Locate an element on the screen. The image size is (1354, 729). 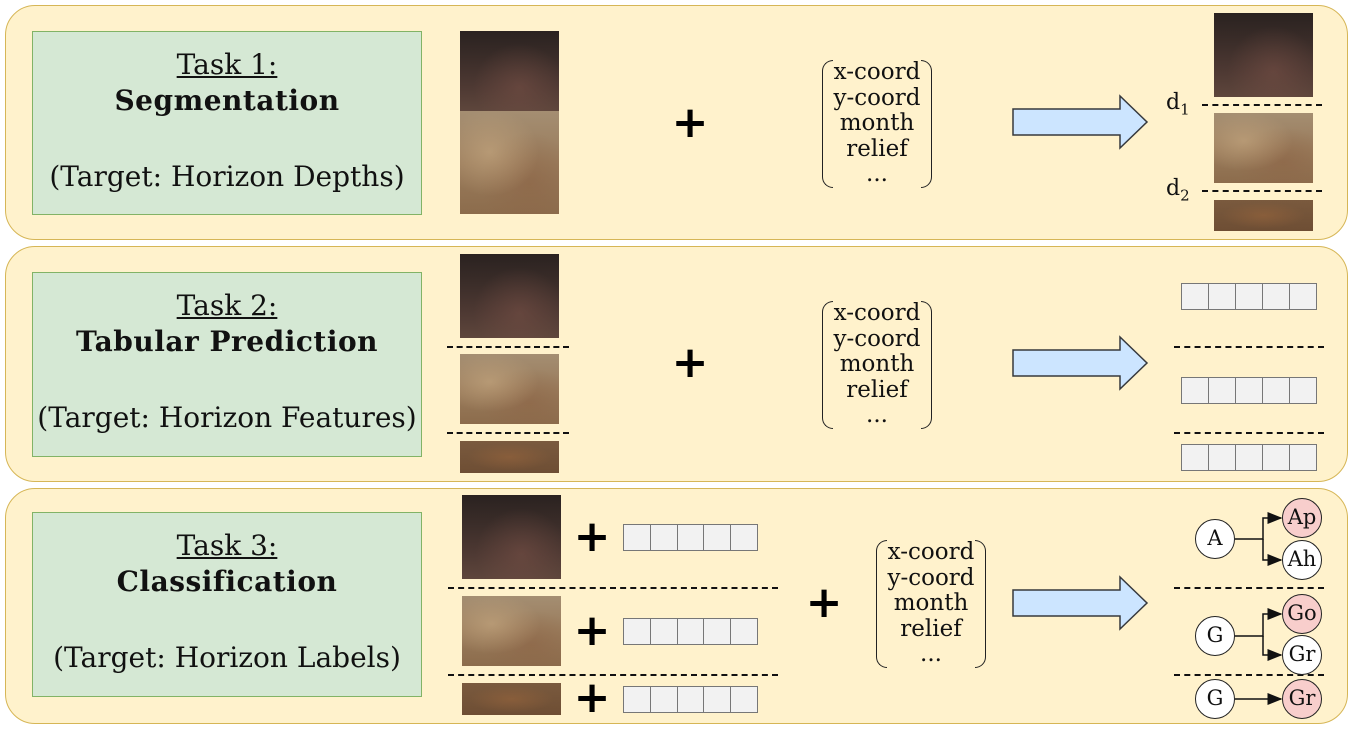
node-gr-1: Gr is located at coordinates (1302, 655).